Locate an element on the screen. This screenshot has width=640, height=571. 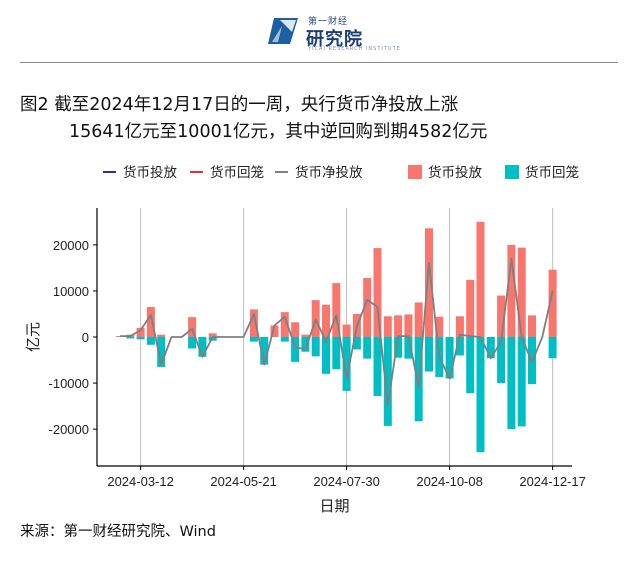
legend-label-1: 货币回笼 is located at coordinates (237, 172).